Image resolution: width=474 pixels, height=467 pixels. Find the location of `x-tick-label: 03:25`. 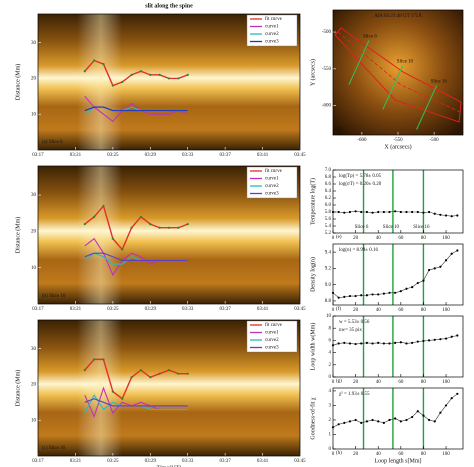

x-tick-label: 03:25 is located at coordinates (113, 155).